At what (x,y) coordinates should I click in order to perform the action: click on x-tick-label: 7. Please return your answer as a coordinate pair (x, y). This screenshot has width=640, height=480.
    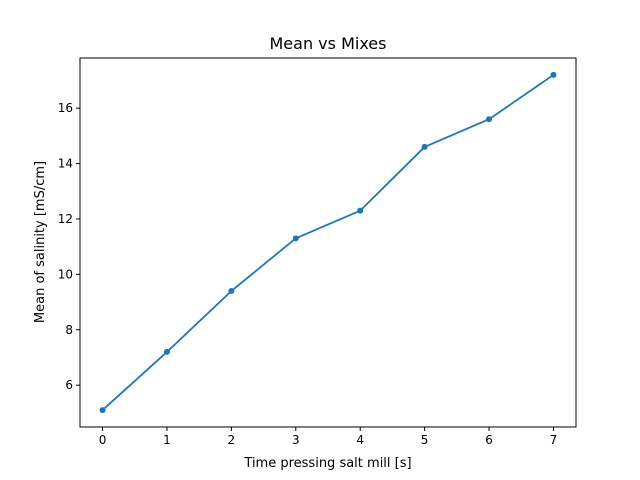
    Looking at the image, I should click on (554, 440).